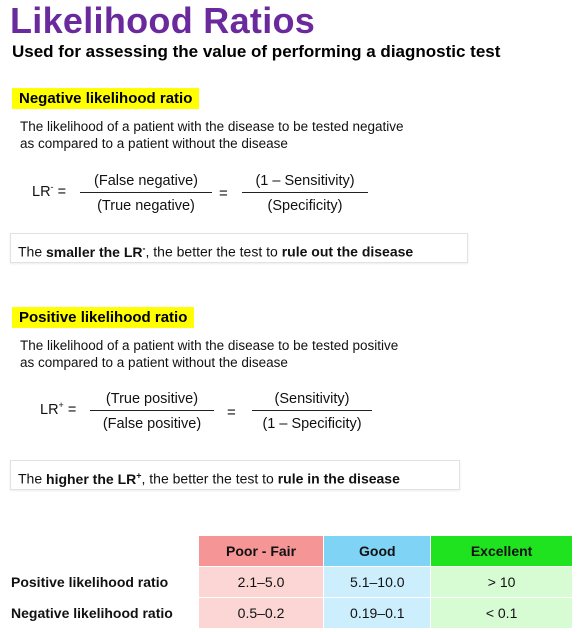 The width and height of the screenshot is (577, 632). I want to click on row-label-negative: Negative likelihood ratio, so click(100, 613).